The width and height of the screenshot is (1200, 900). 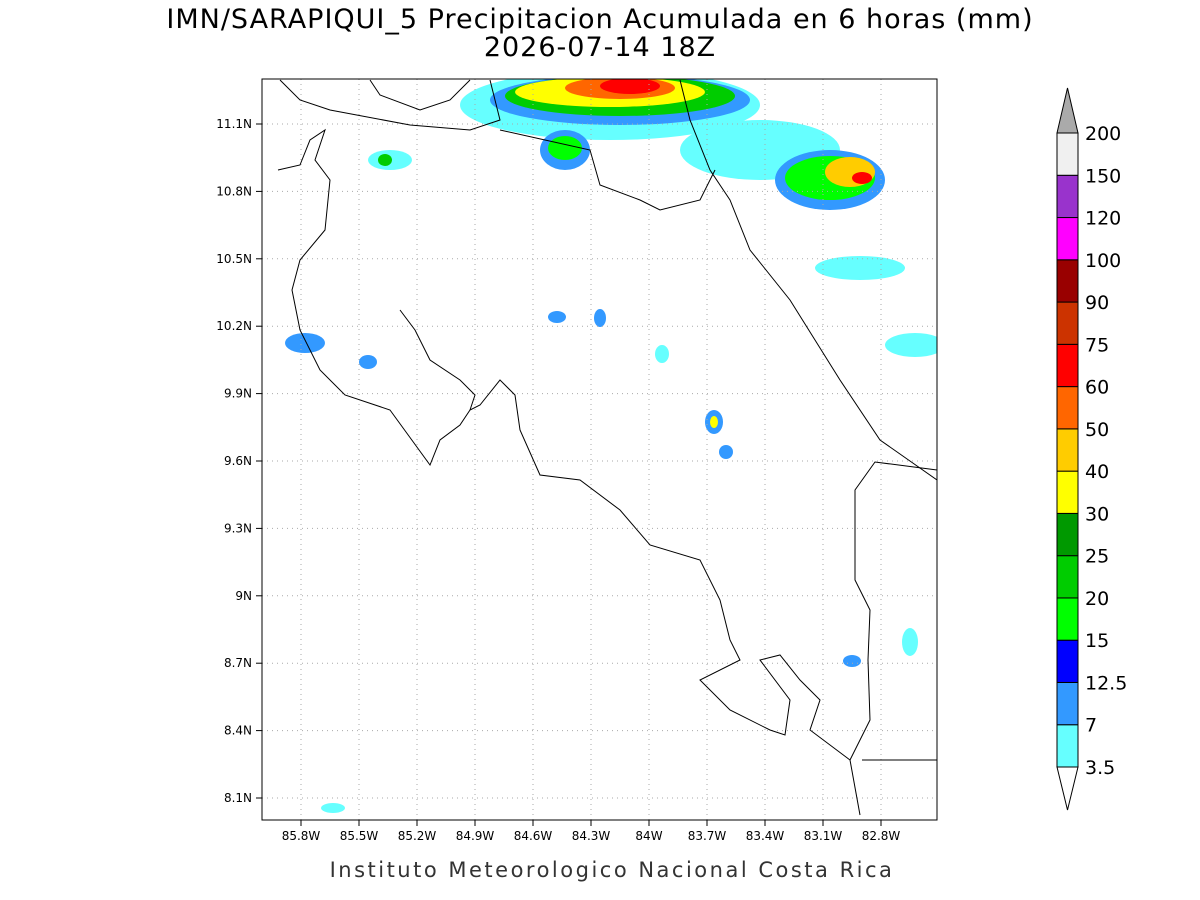 What do you see at coordinates (238, 461) in the screenshot?
I see `y-tick-label: 9.6N` at bounding box center [238, 461].